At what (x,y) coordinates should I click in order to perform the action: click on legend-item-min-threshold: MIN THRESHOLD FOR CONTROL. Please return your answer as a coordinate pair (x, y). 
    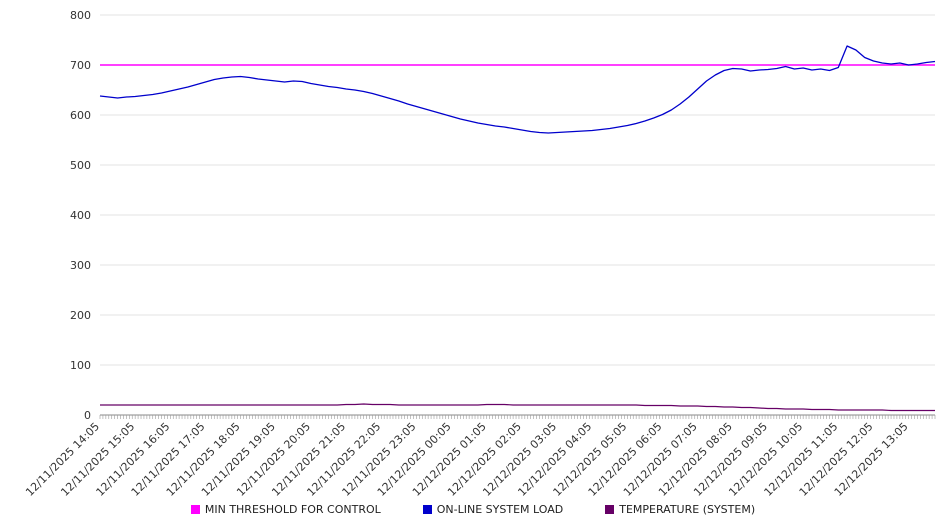
    Looking at the image, I should click on (285, 509).